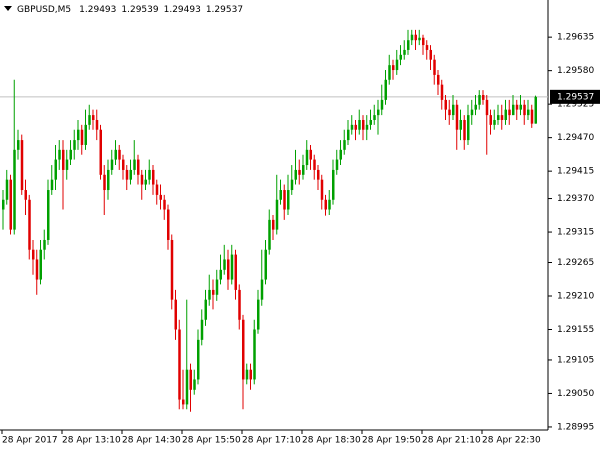 Image resolution: width=600 pixels, height=450 pixels. I want to click on menu-triangle, so click(8, 8).